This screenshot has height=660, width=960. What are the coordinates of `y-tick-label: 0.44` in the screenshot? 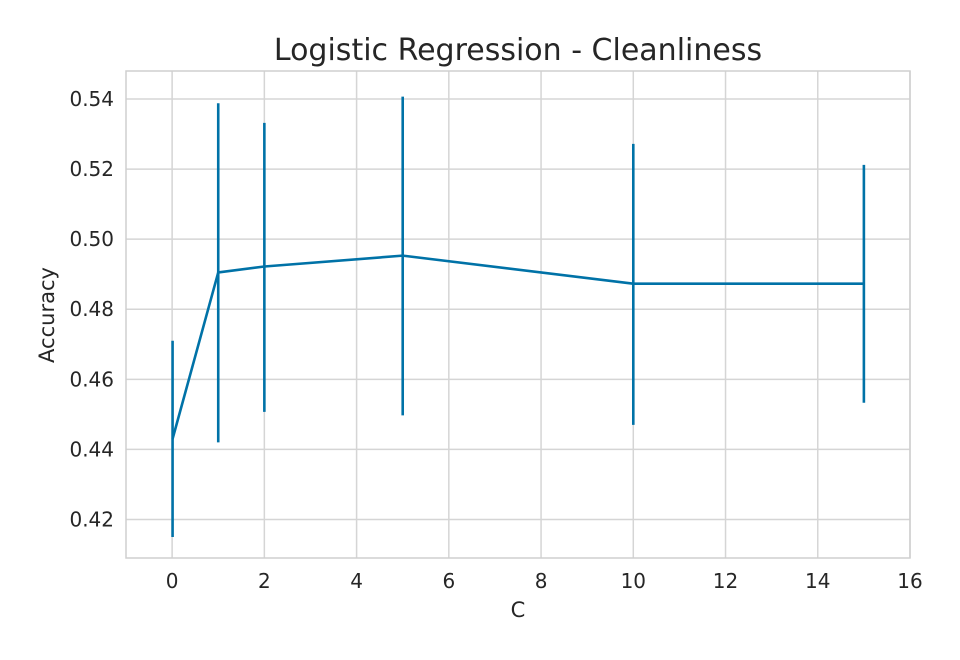 It's located at (91, 449).